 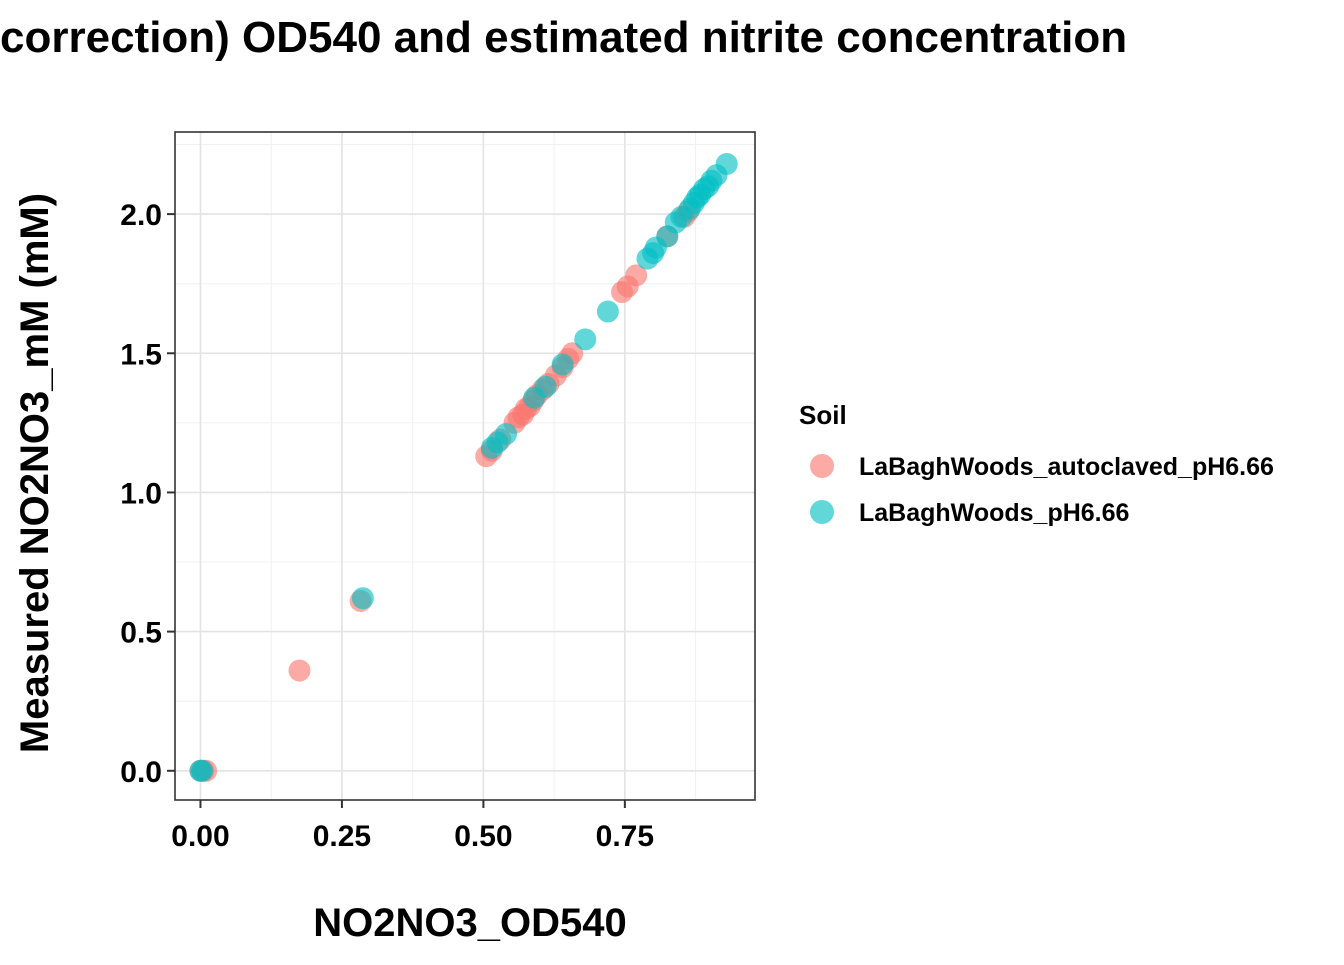 I want to click on y-tick-label: 0.5, so click(x=141, y=633).